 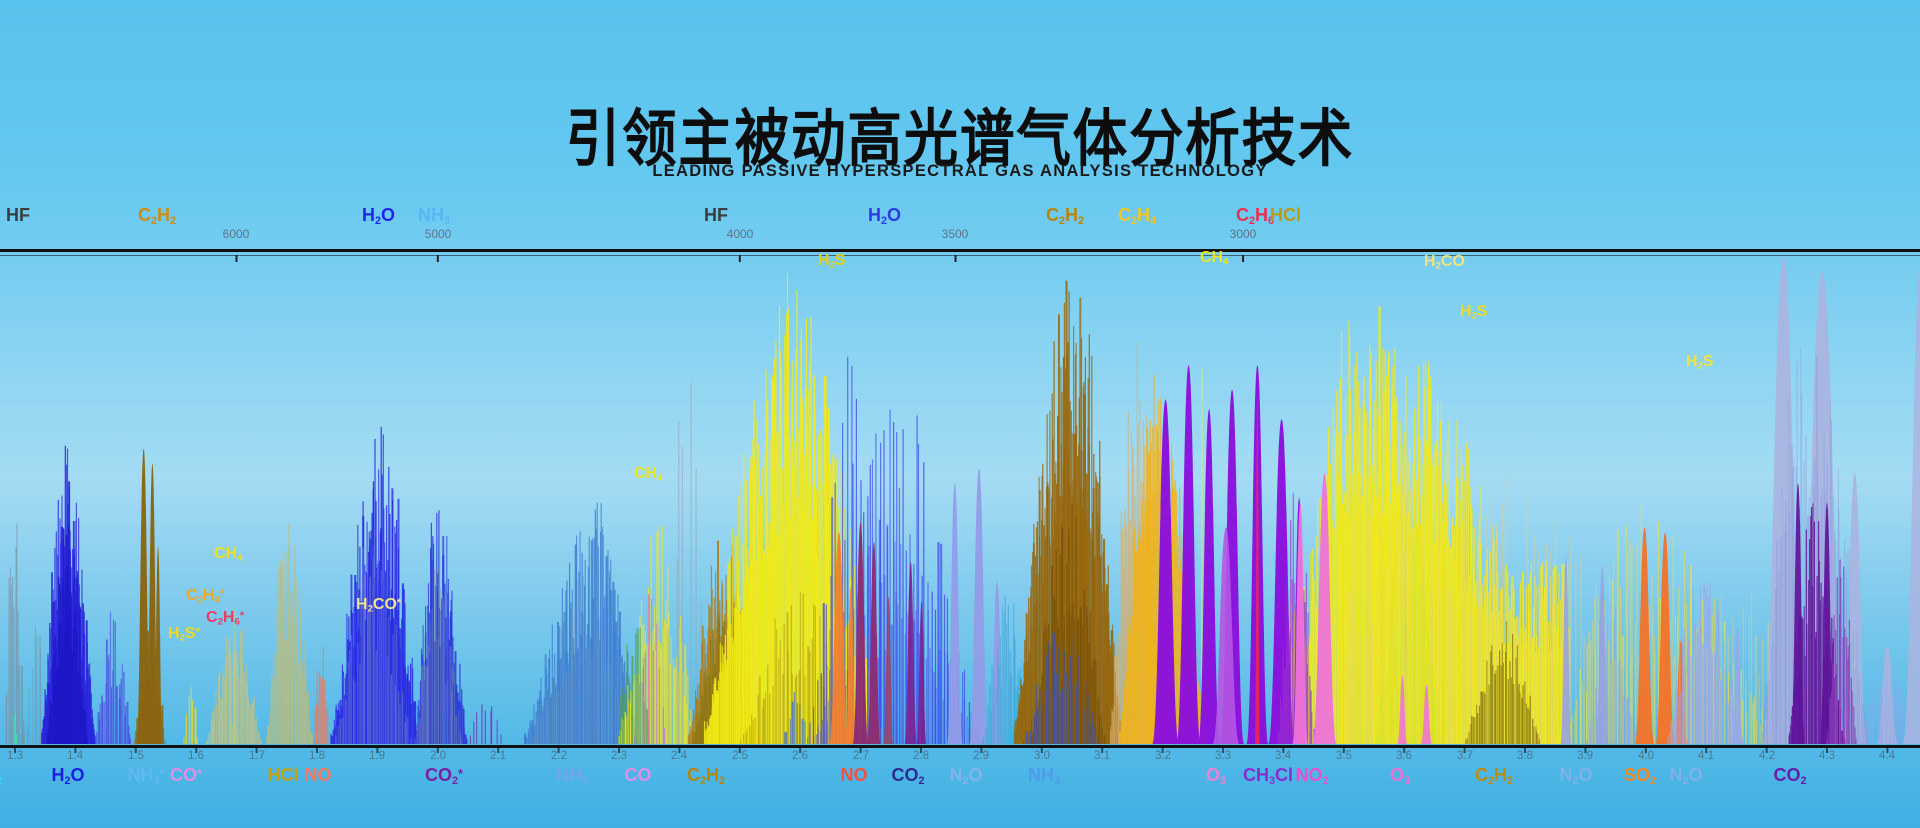 What do you see at coordinates (921, 756) in the screenshot?
I see `bottom-axis-tick-label: 2.8` at bounding box center [921, 756].